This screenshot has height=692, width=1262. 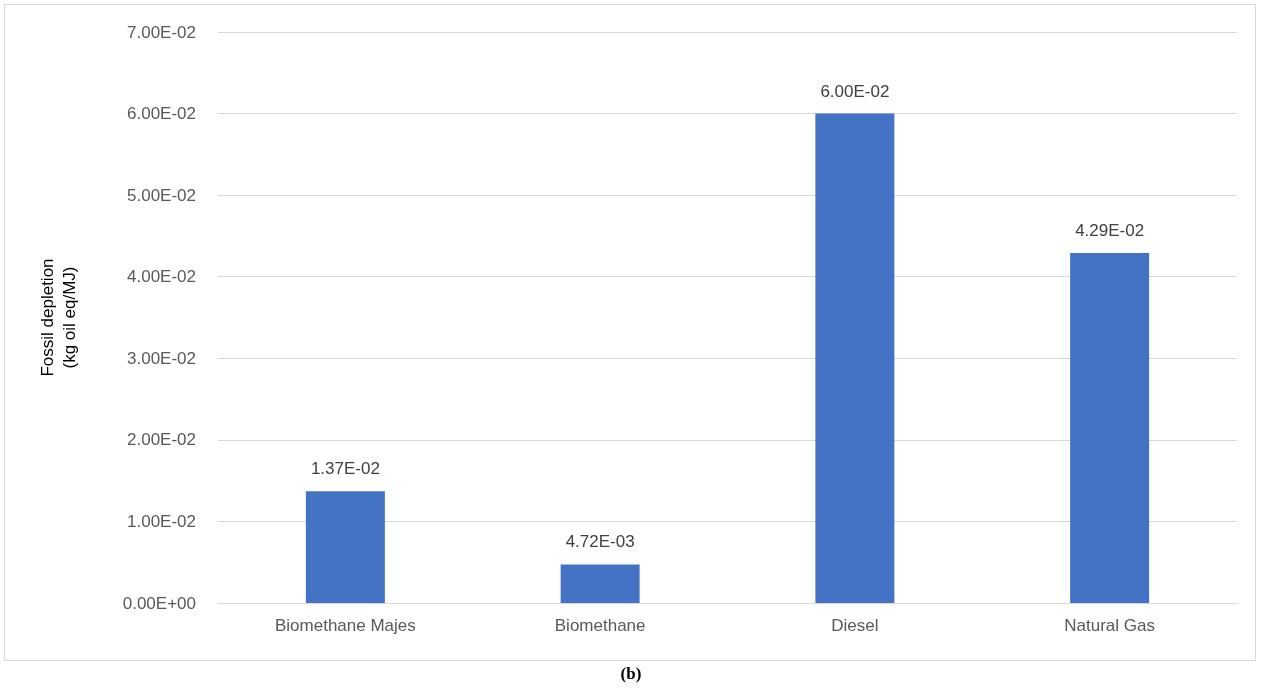 I want to click on data-label: 4.29E-02, so click(x=1110, y=231).